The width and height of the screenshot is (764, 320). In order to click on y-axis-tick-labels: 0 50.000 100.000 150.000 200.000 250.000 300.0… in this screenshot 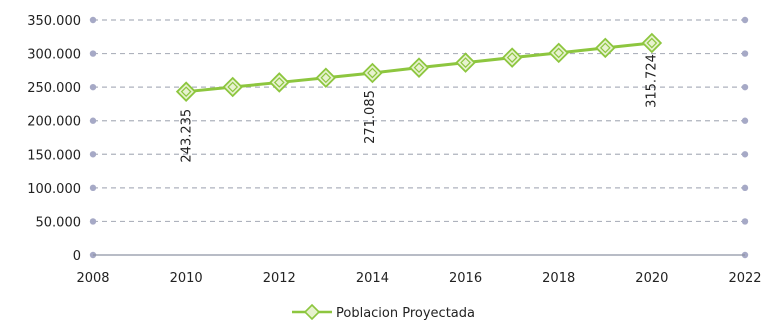, I will do `click(54, 139)`.